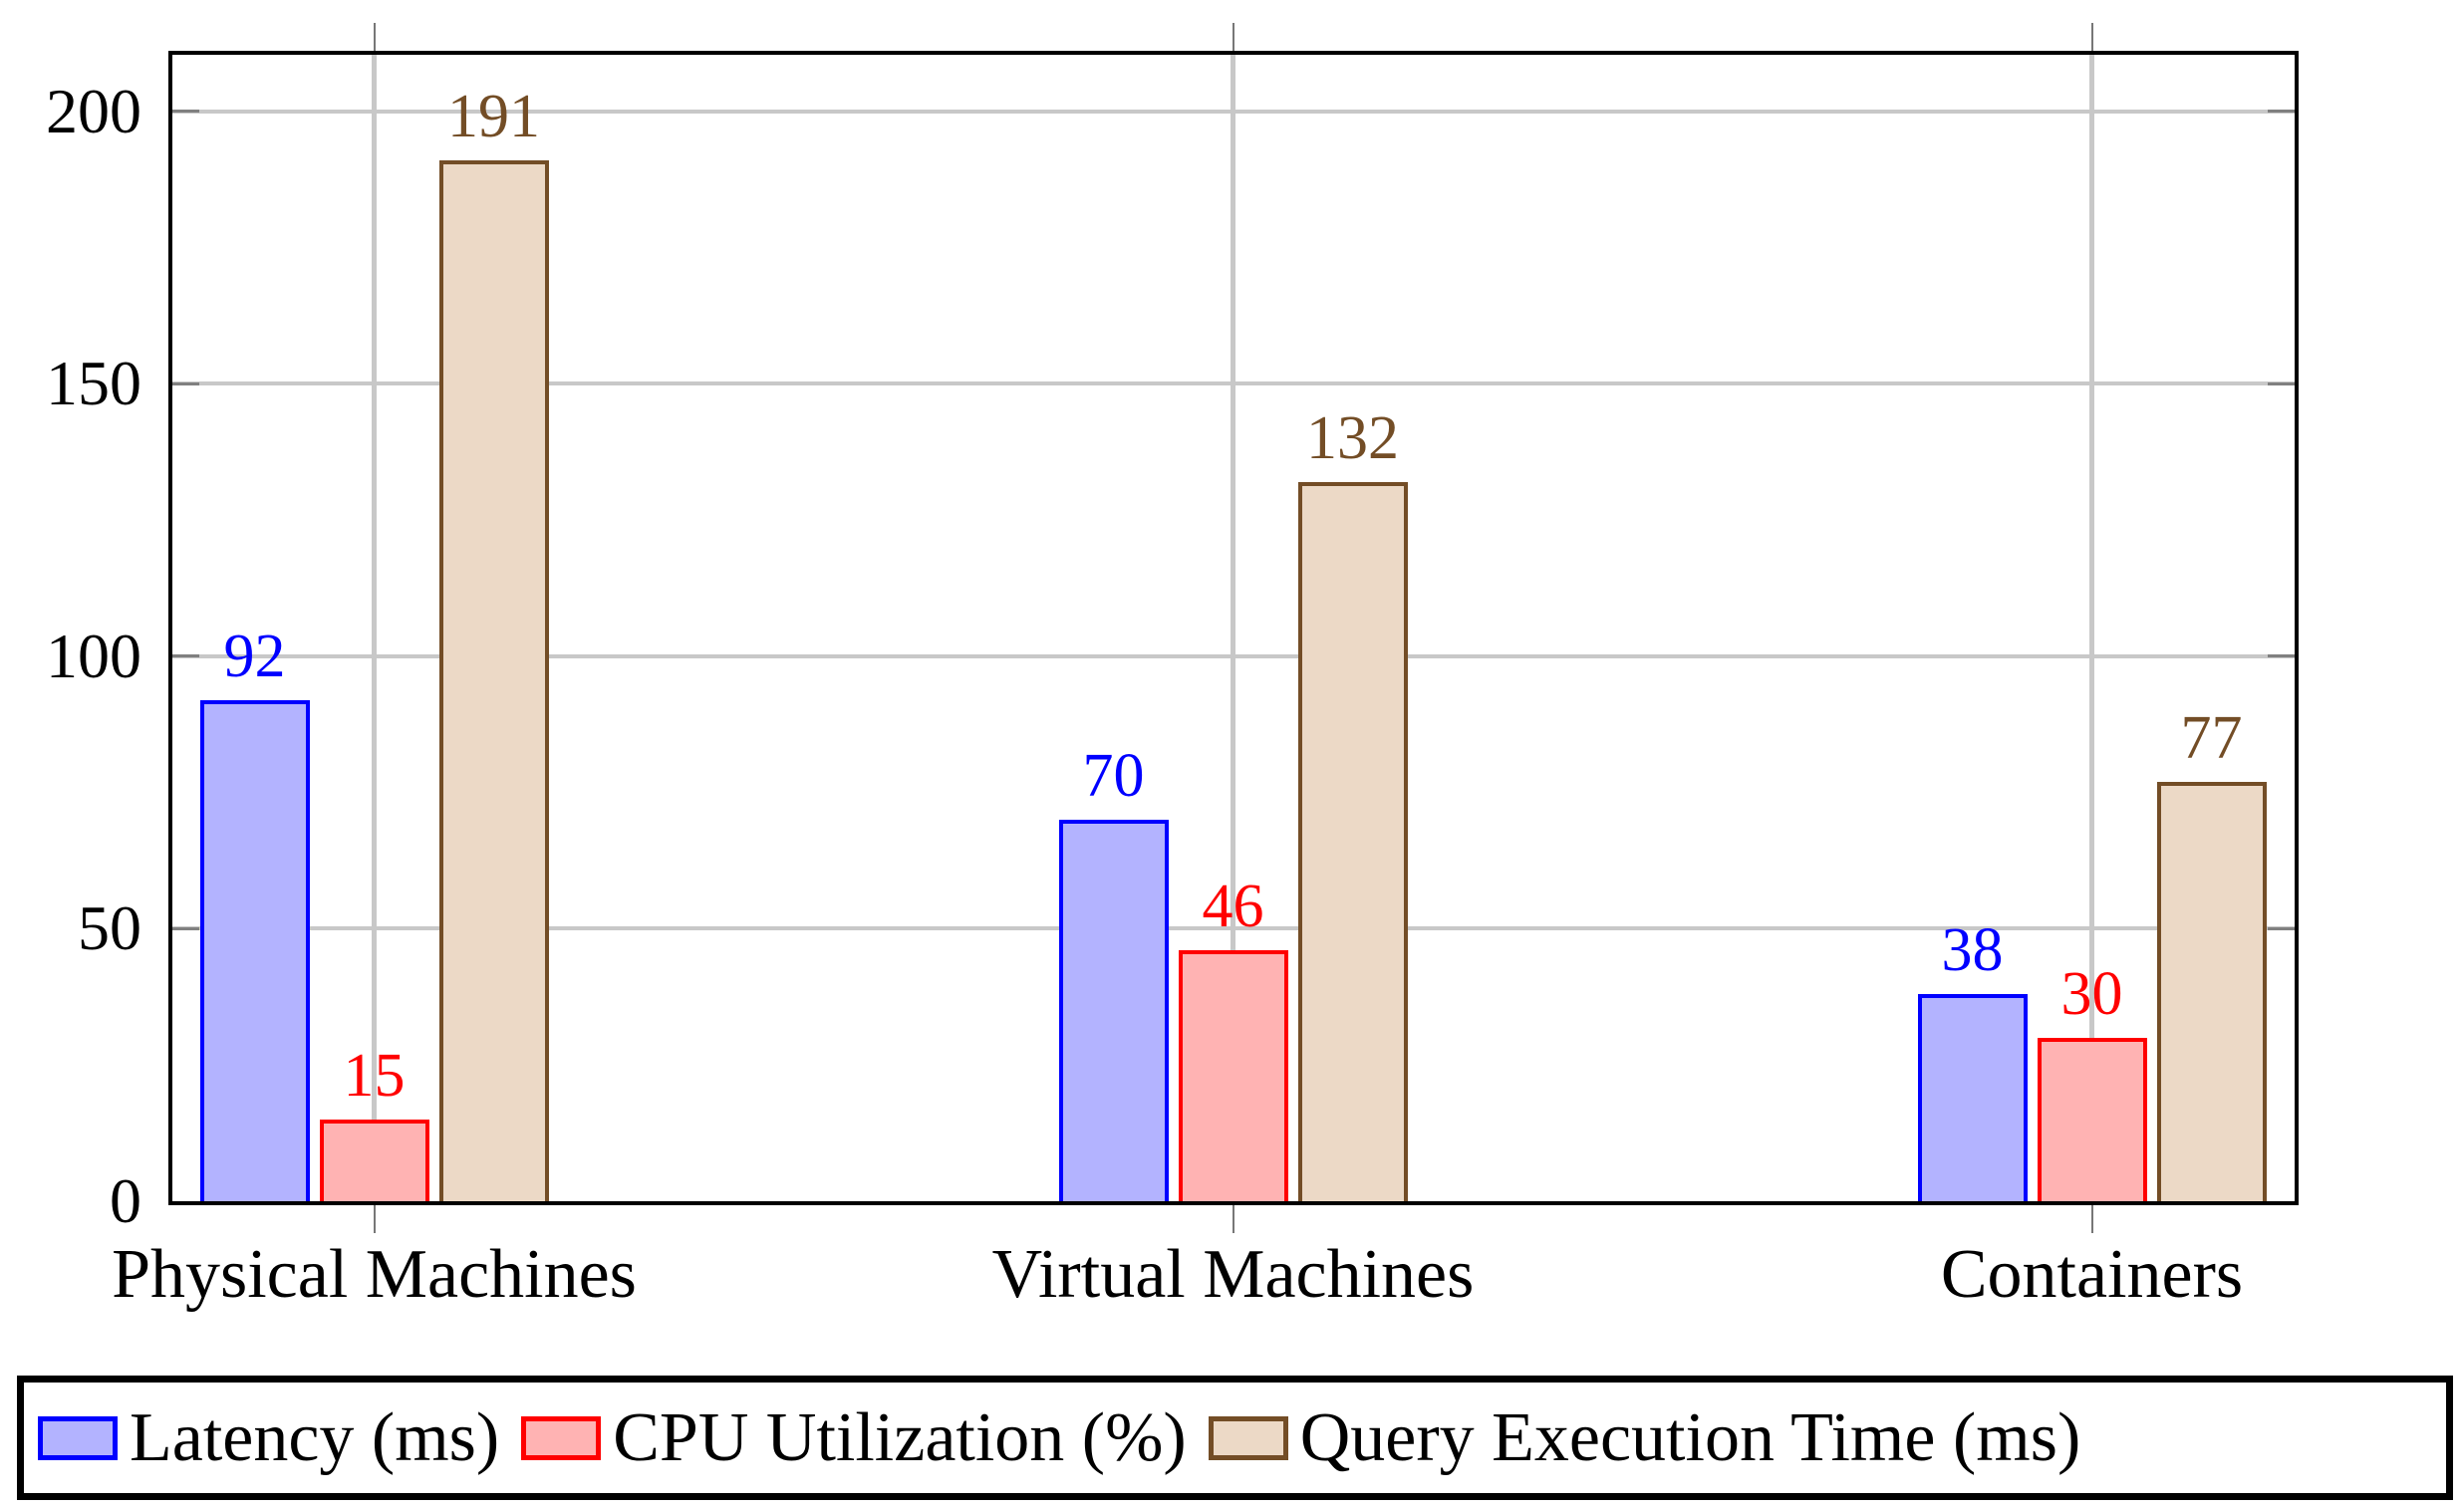 This screenshot has height=1511, width=2464. I want to click on bar-latency-ms-virtual-machines, so click(1113, 1011).